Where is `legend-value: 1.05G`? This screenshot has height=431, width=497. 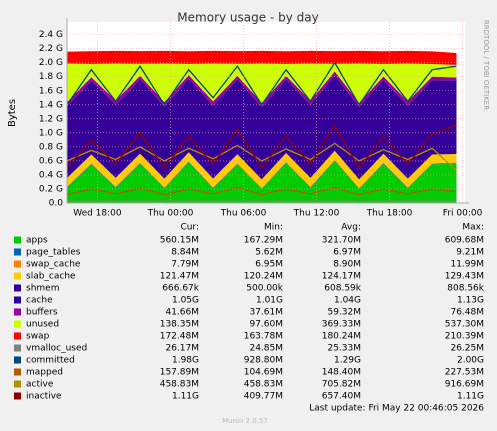 legend-value: 1.05G is located at coordinates (185, 301).